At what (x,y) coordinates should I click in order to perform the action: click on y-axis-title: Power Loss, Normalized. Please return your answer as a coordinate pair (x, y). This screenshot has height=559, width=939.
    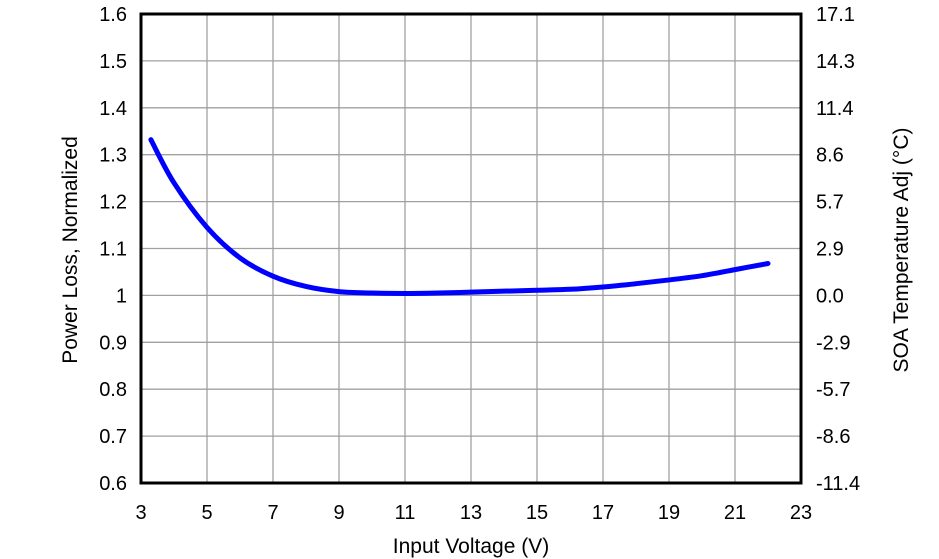
    Looking at the image, I should click on (70, 250).